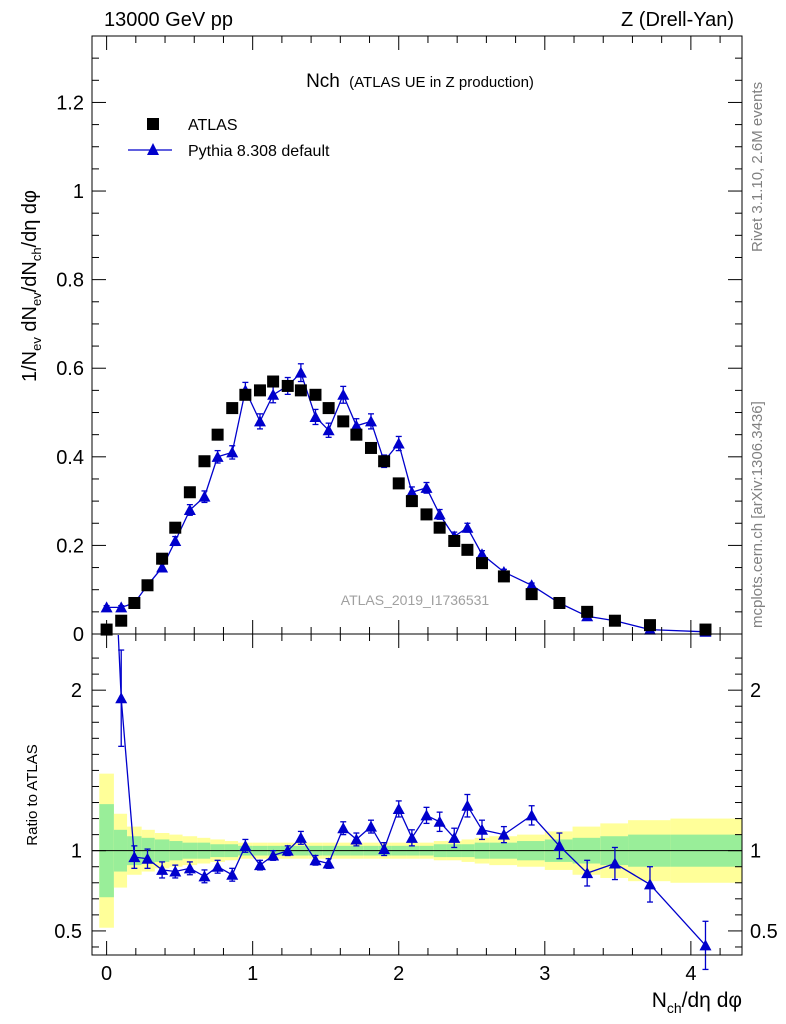 This screenshot has width=786, height=1024. What do you see at coordinates (70, 103) in the screenshot?
I see `y-tick-label: 1.2` at bounding box center [70, 103].